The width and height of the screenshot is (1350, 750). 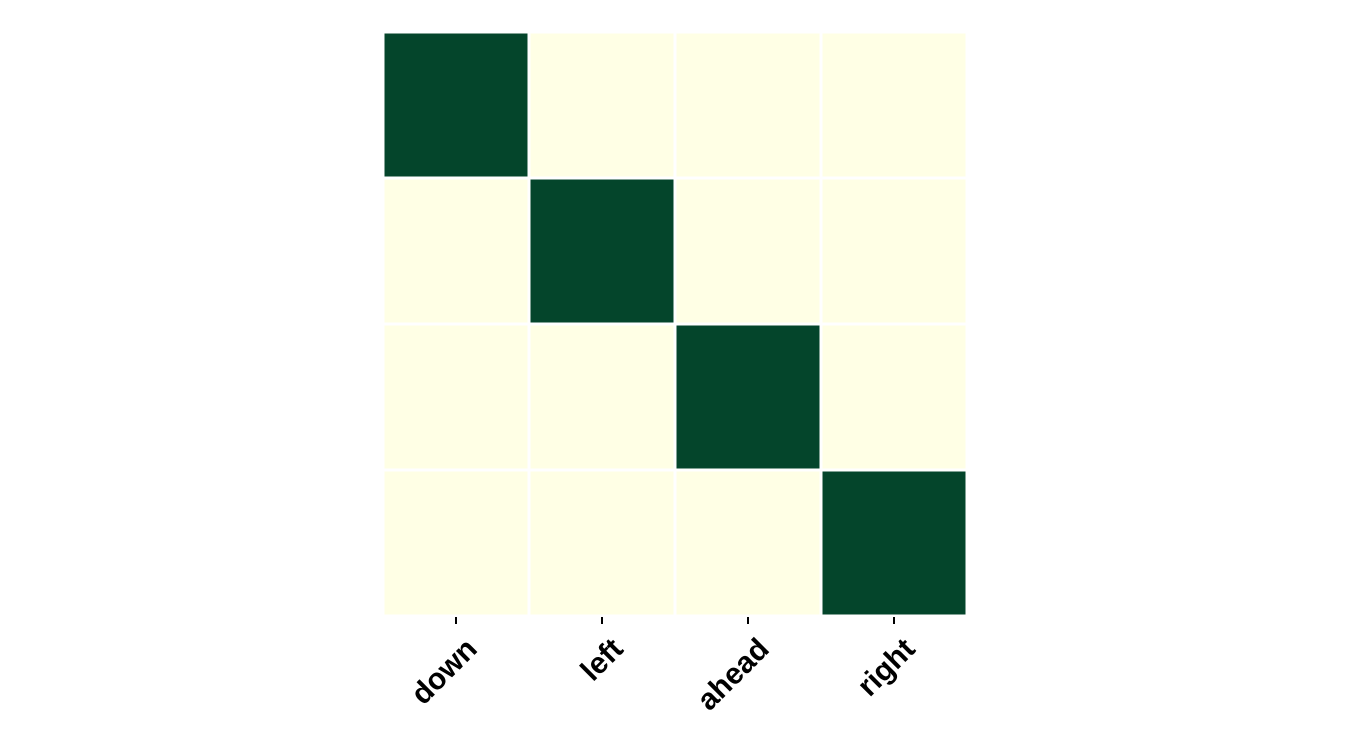 What do you see at coordinates (602, 397) in the screenshot?
I see `heatmap-cell-r2-c1` at bounding box center [602, 397].